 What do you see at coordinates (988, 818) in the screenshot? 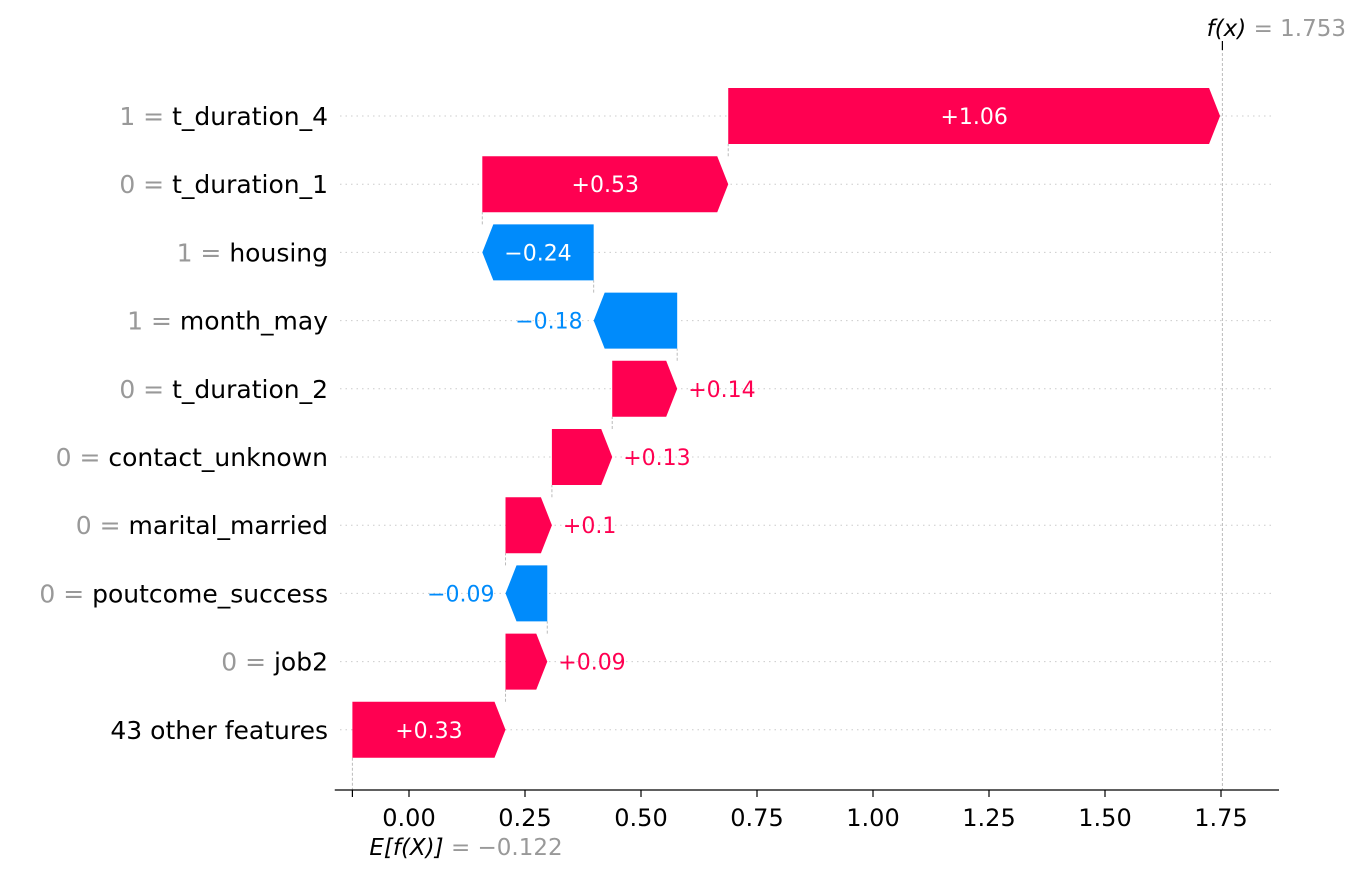
I see `x-tick-label: 1.25` at bounding box center [988, 818].